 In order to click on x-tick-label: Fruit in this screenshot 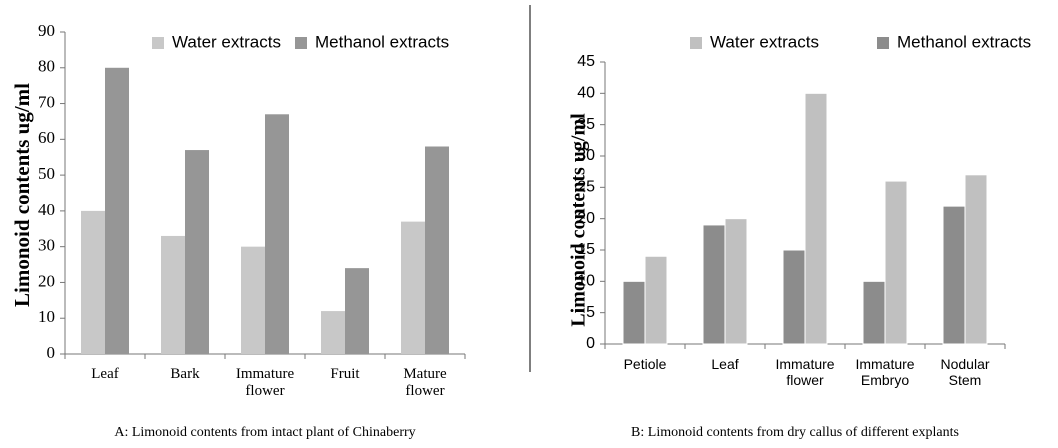, I will do `click(345, 374)`.